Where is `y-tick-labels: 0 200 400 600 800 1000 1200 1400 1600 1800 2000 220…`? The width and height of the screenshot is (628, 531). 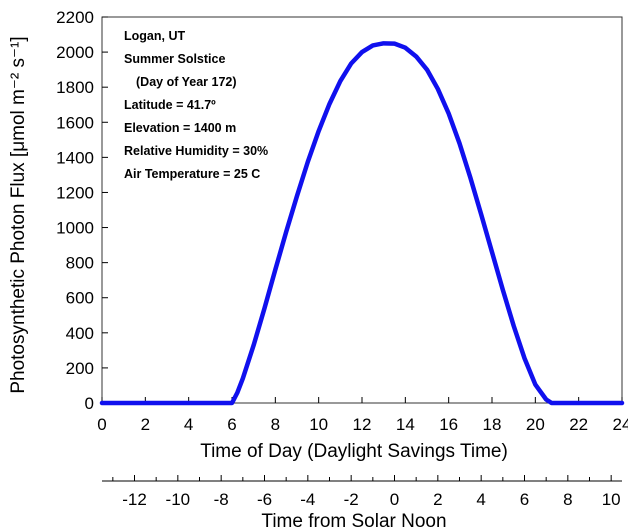
y-tick-labels: 0 200 400 600 800 1000 1200 1400 1600 1800 2000 220… is located at coordinates (75, 210).